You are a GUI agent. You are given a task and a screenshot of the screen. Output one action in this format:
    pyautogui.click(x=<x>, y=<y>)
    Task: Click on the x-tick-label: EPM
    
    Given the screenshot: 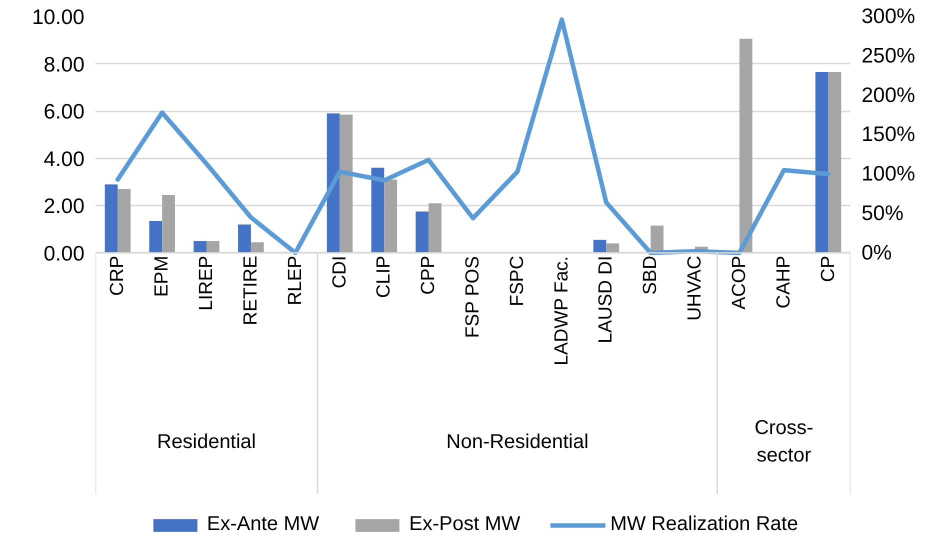 What is the action you would take?
    pyautogui.click(x=162, y=276)
    